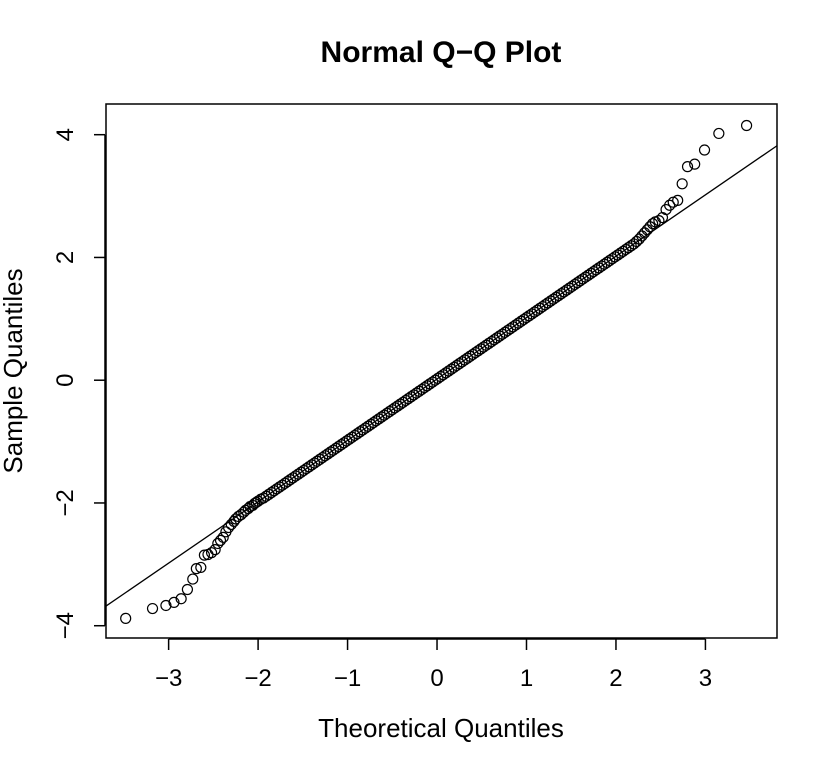  I want to click on x-tick-label: 0, so click(436, 678).